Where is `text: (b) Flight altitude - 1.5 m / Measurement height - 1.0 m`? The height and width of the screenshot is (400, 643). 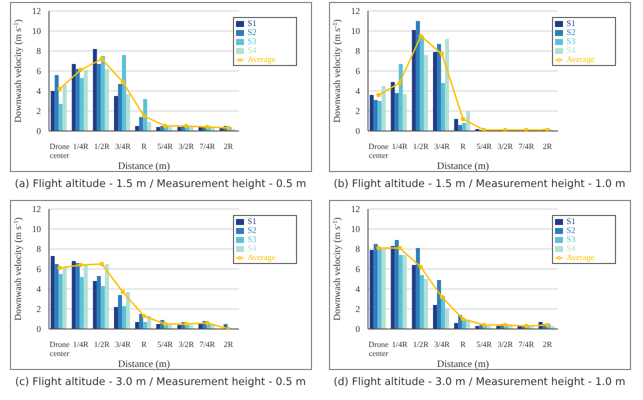
text: (b) Flight altitude - 1.5 m / Measurement height - 1.0 m is located at coordinates (479, 184).